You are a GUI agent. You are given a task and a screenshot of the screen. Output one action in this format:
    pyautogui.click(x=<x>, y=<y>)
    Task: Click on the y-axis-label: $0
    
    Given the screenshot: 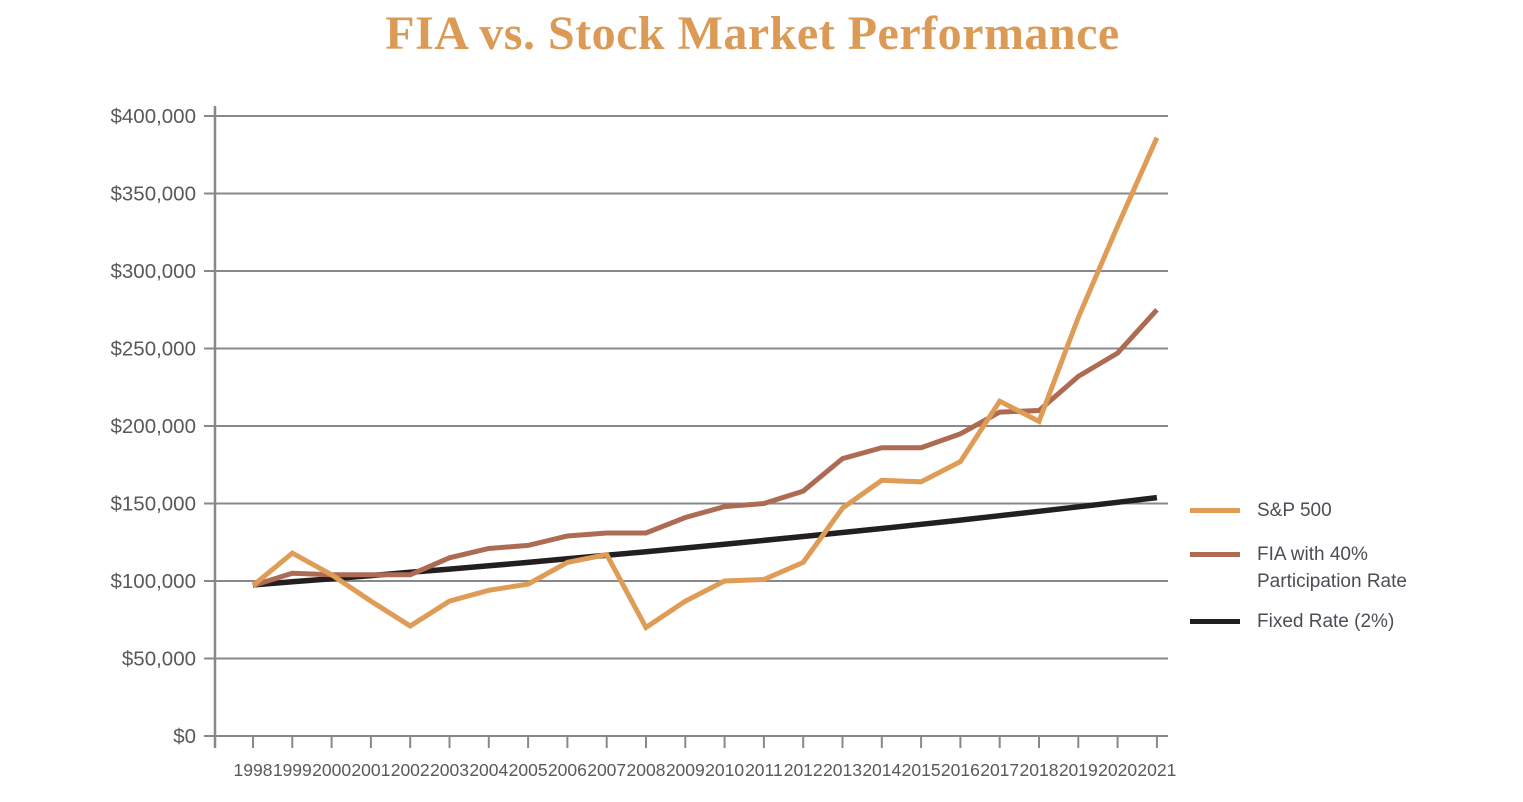 What is the action you would take?
    pyautogui.click(x=184, y=736)
    